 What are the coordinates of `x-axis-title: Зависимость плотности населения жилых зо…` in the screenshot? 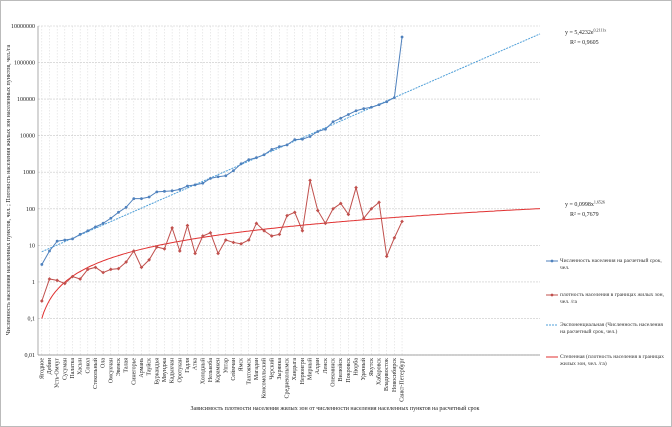 It's located at (335, 408).